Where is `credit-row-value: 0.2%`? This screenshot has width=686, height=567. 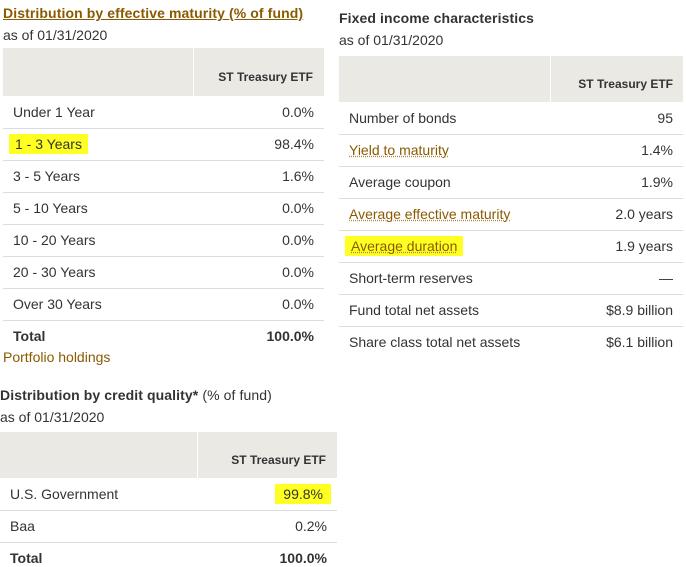
credit-row-value: 0.2% is located at coordinates (267, 526).